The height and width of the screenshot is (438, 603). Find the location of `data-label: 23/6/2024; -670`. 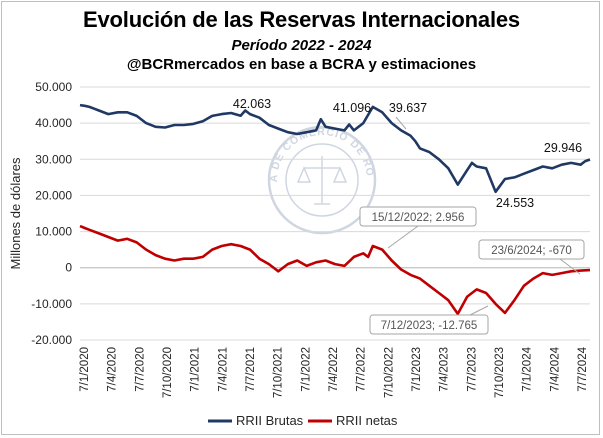

data-label: 23/6/2024; -670 is located at coordinates (531, 251).